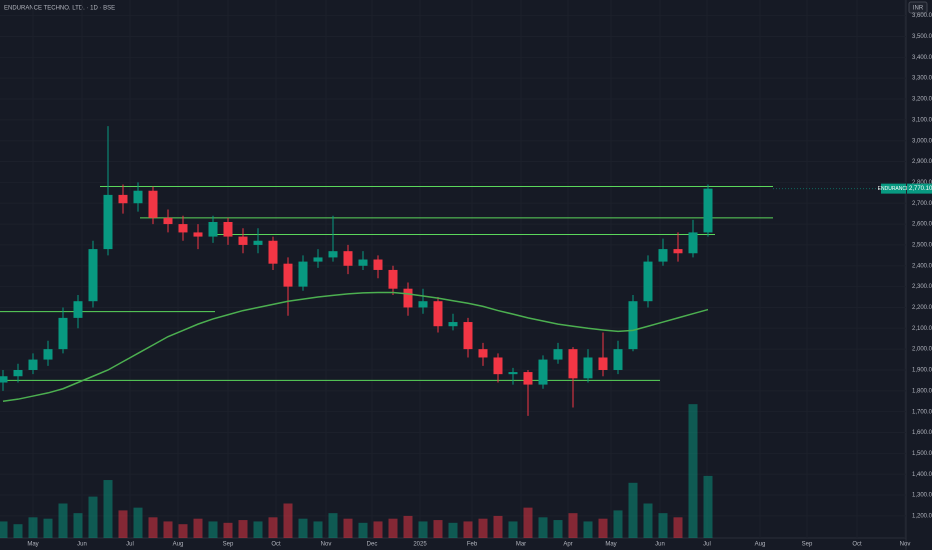  Describe the element at coordinates (922, 16) in the screenshot. I see `y-tick-label: 3,600.00` at that location.